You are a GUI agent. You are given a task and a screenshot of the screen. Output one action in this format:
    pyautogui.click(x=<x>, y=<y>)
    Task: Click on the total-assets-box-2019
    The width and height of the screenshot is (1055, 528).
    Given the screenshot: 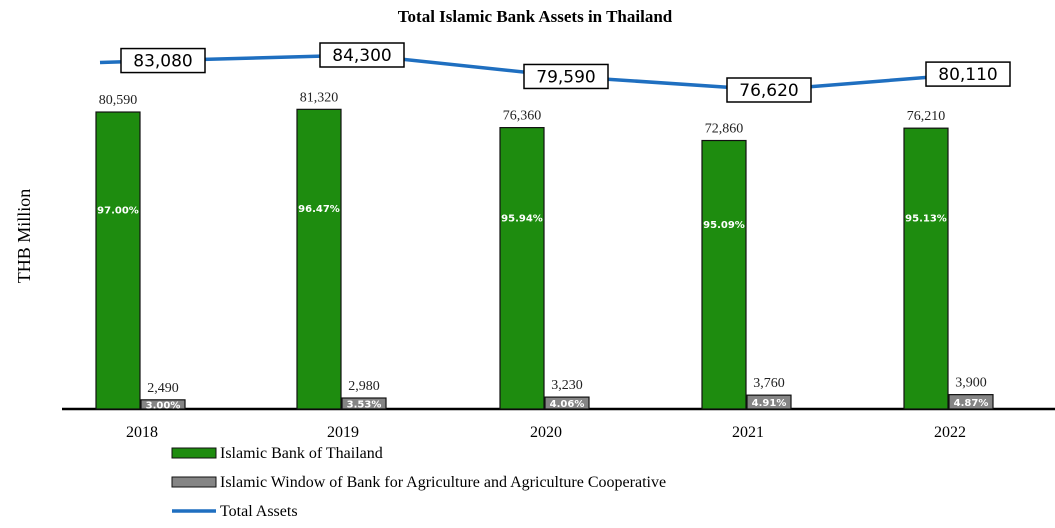 What is the action you would take?
    pyautogui.click(x=362, y=55)
    